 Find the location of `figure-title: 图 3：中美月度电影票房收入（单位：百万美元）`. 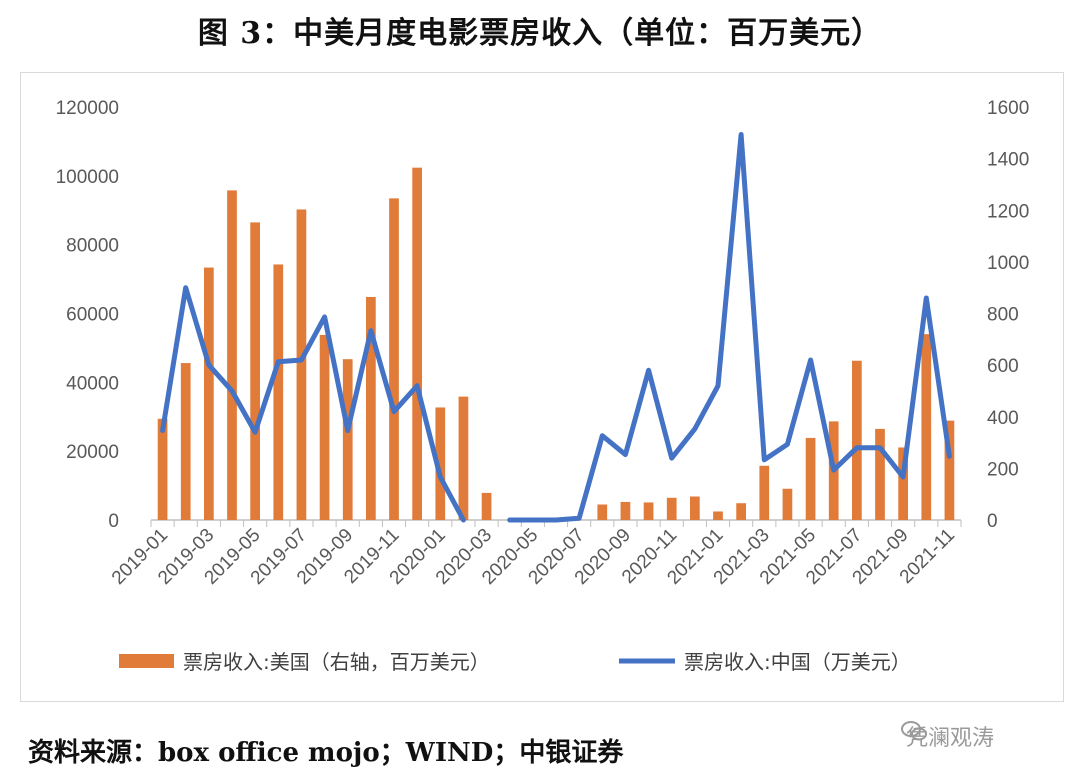

figure-title: 图 3：中美月度电影票房收入（单位：百万美元） is located at coordinates (540, 33).